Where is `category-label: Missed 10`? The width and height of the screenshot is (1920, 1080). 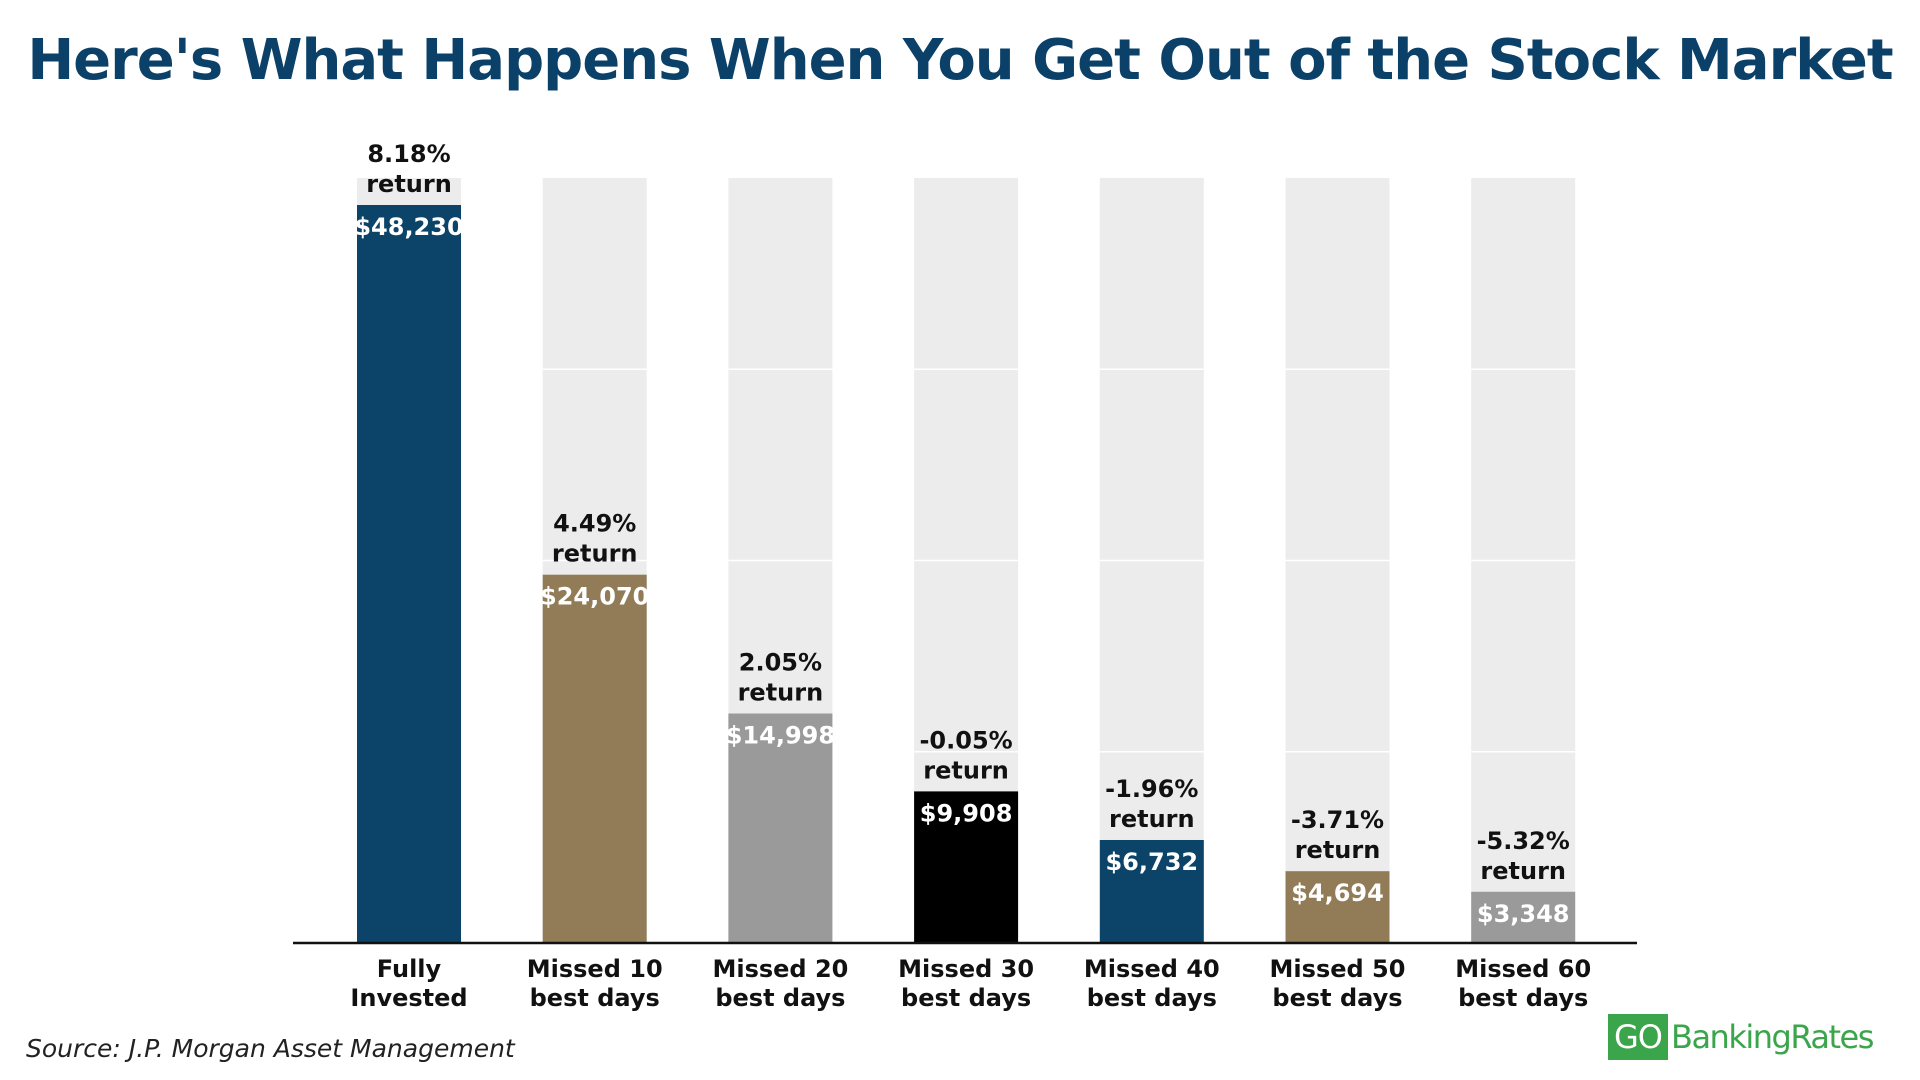 category-label: Missed 10 is located at coordinates (595, 969).